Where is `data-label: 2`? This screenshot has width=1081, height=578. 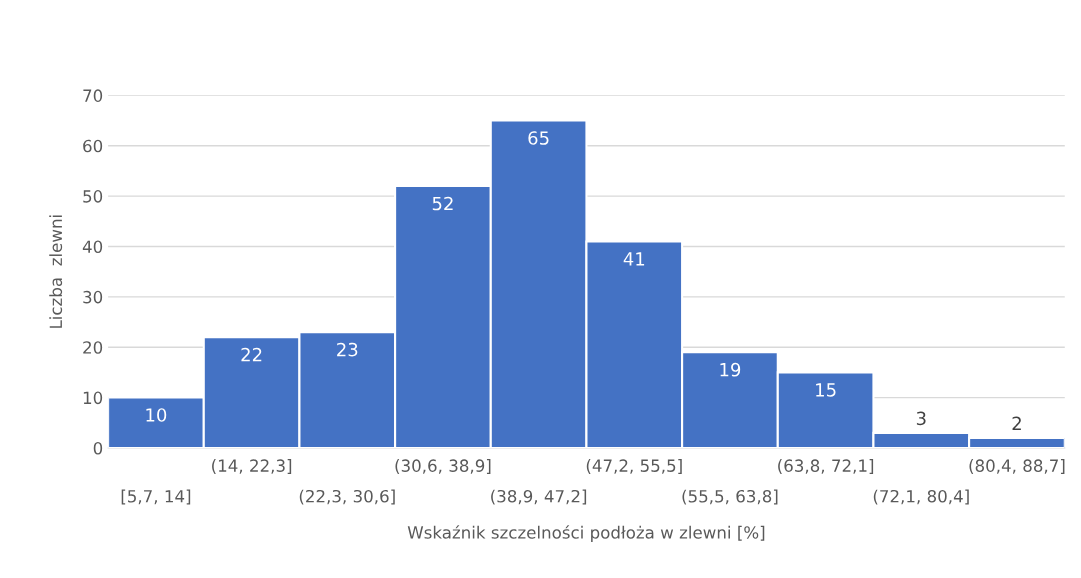
data-label: 2 is located at coordinates (1016, 423).